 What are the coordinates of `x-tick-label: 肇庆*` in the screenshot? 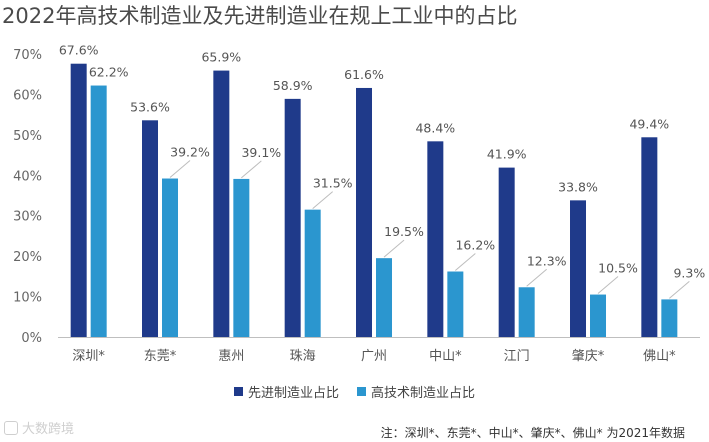 It's located at (588, 356).